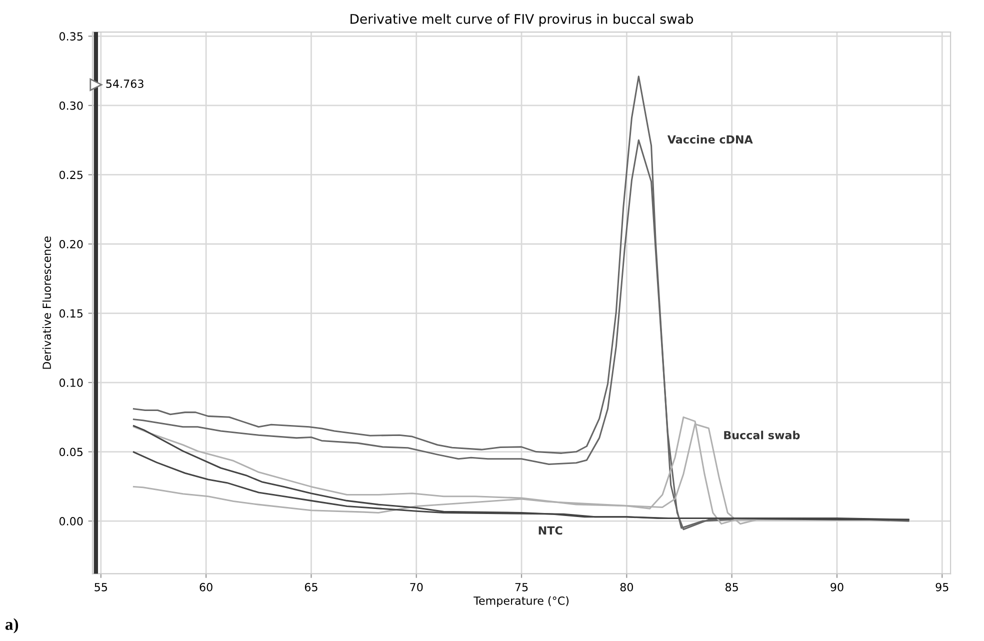 The height and width of the screenshot is (641, 984). What do you see at coordinates (125, 84) in the screenshot?
I see `ref-line-label: 54.763` at bounding box center [125, 84].